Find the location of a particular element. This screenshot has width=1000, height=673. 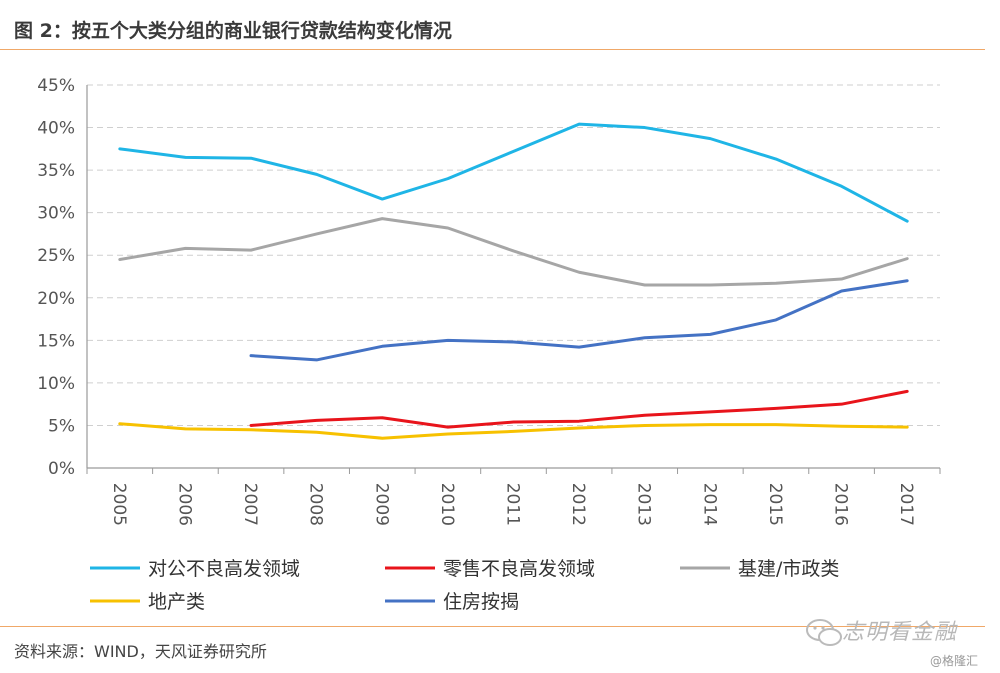

y-tick-label: 5% is located at coordinates (61, 426).